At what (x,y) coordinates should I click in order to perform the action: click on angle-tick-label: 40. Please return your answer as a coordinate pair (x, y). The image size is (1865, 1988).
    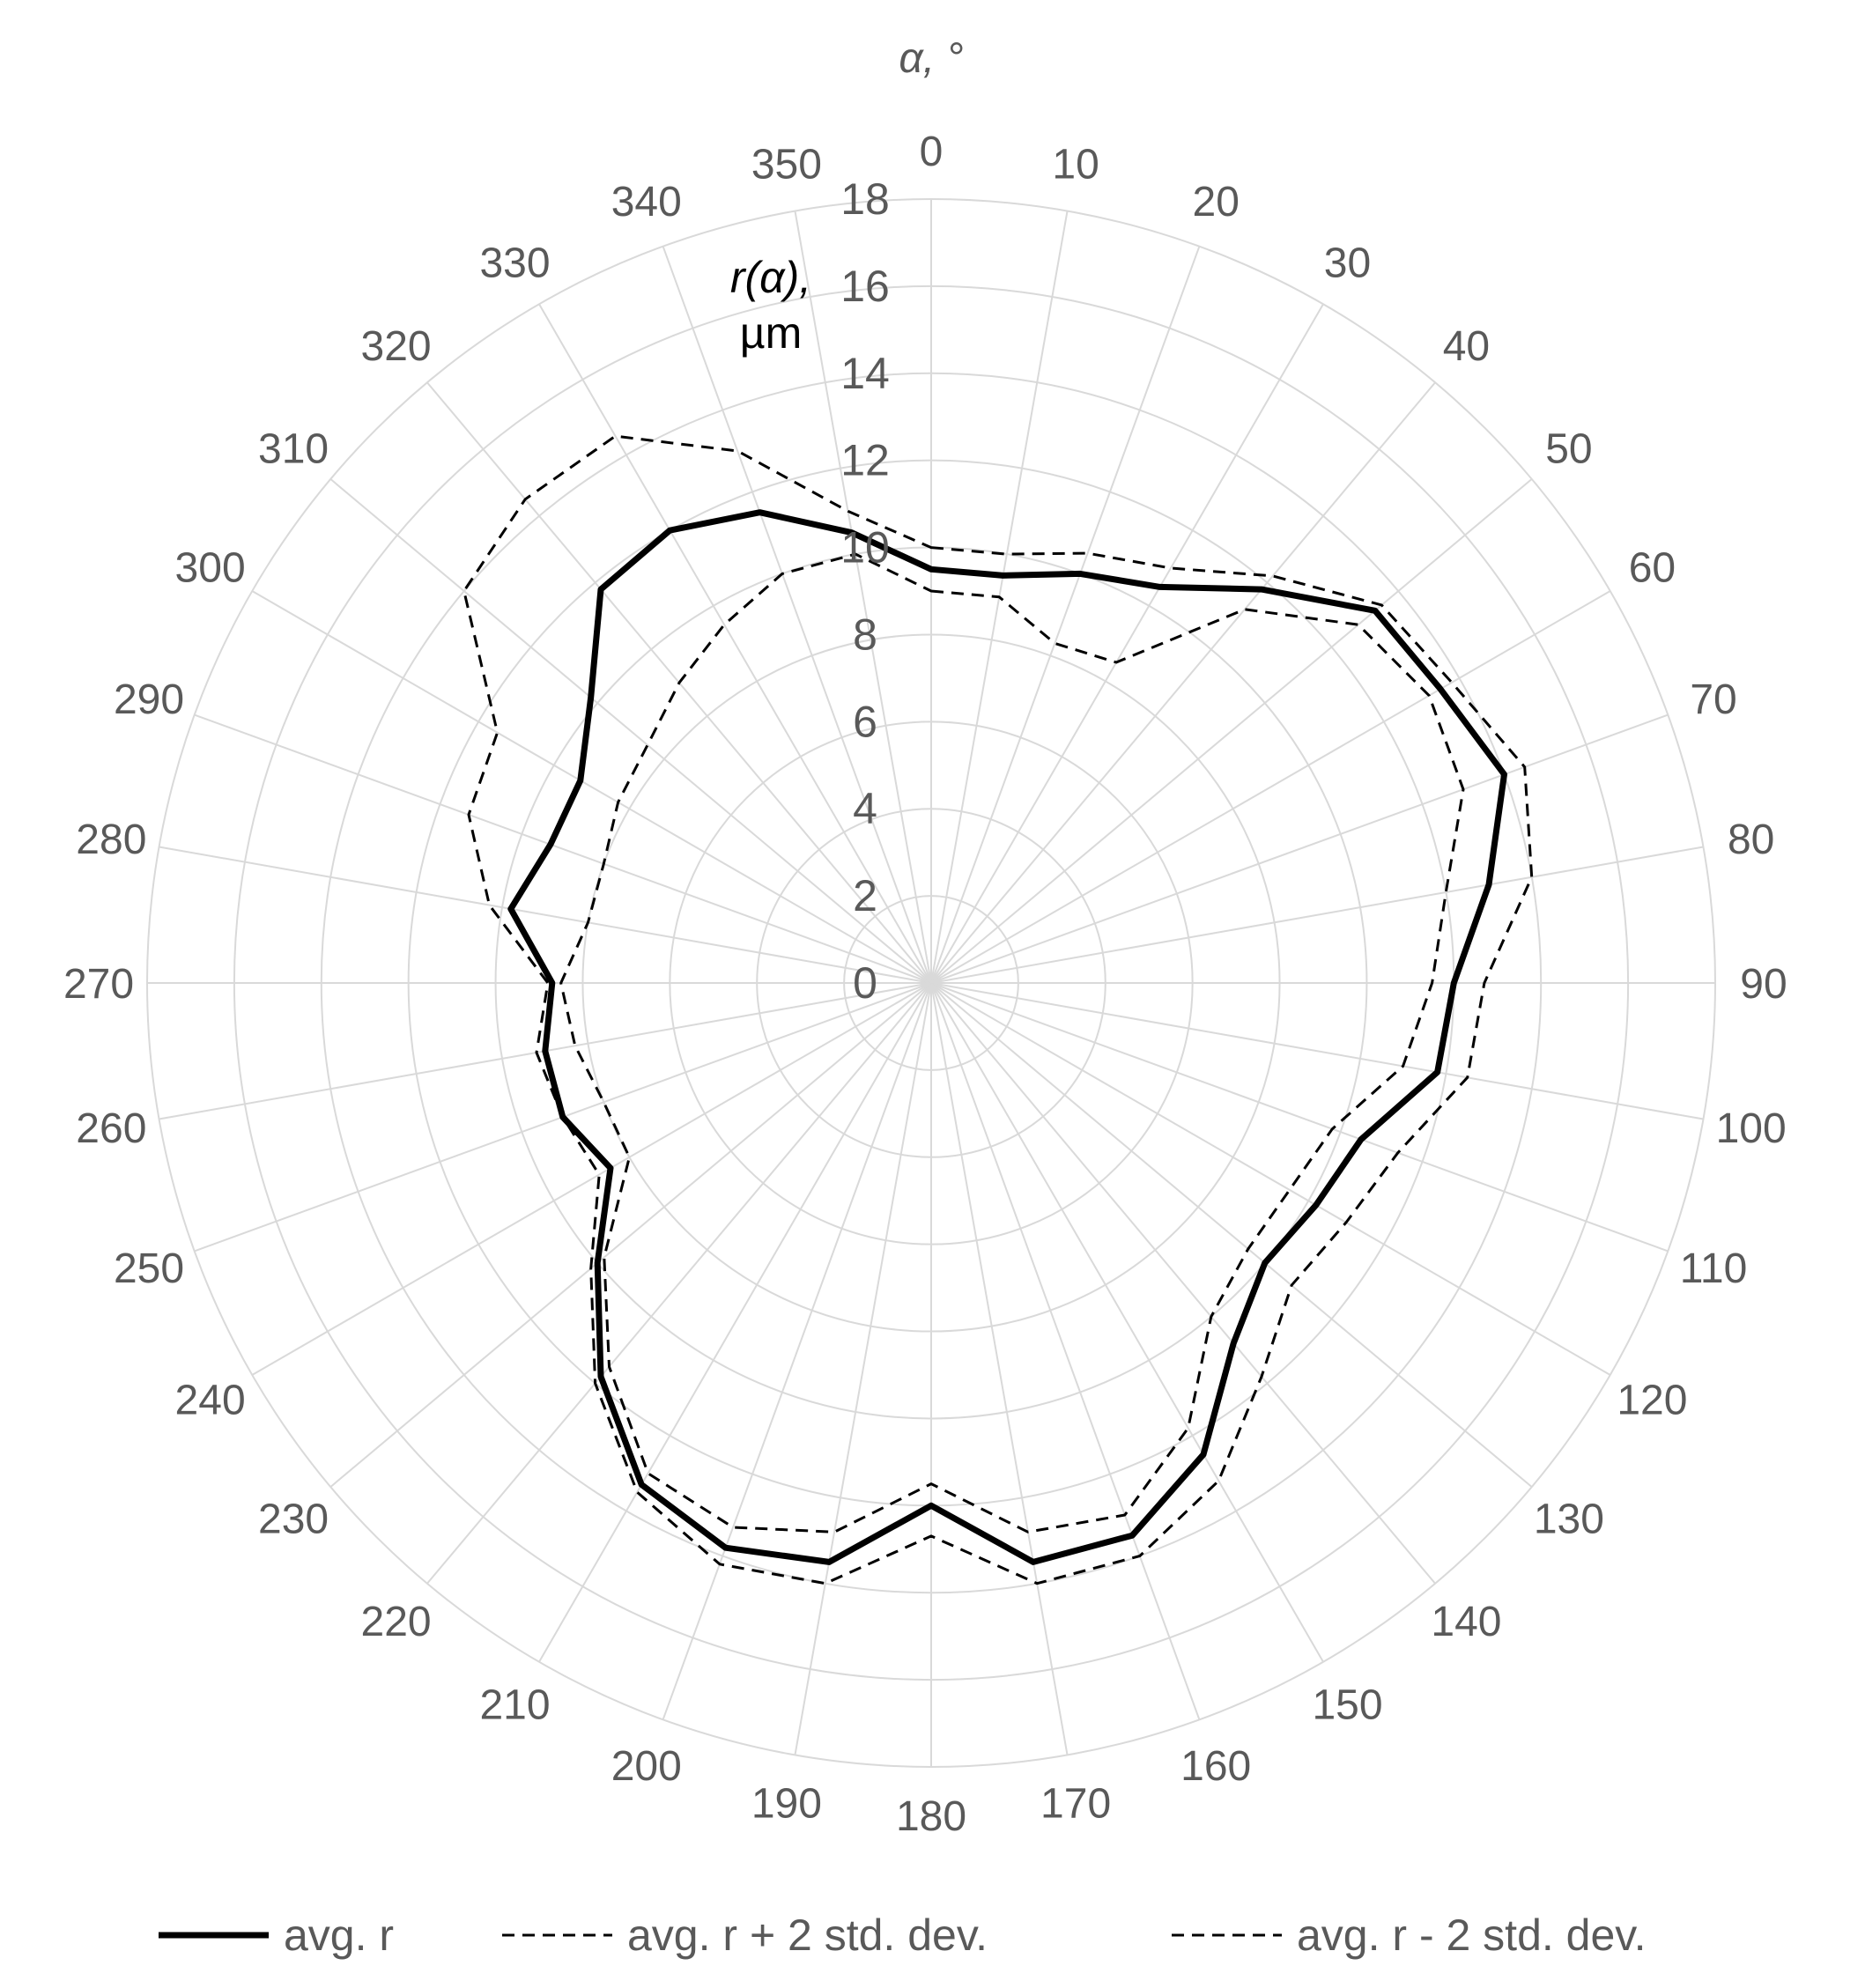
    Looking at the image, I should click on (1466, 347).